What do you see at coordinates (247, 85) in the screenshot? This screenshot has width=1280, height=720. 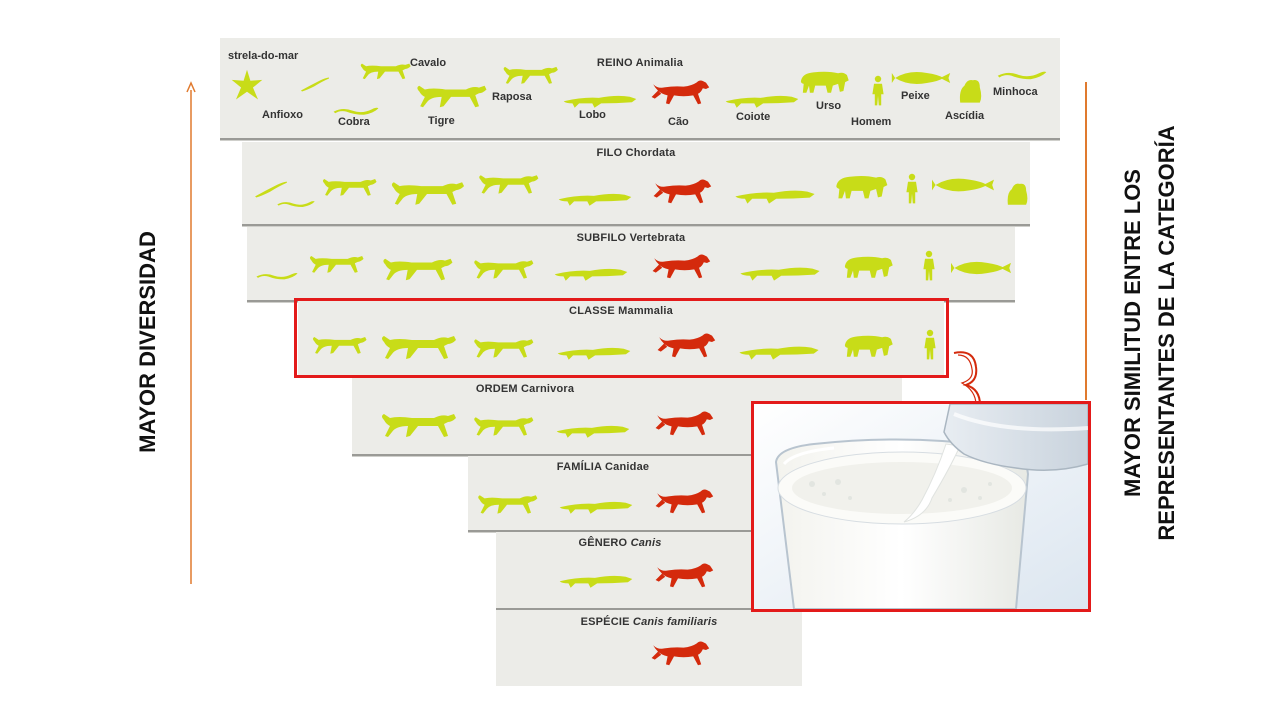 I see `starfish-icon` at bounding box center [247, 85].